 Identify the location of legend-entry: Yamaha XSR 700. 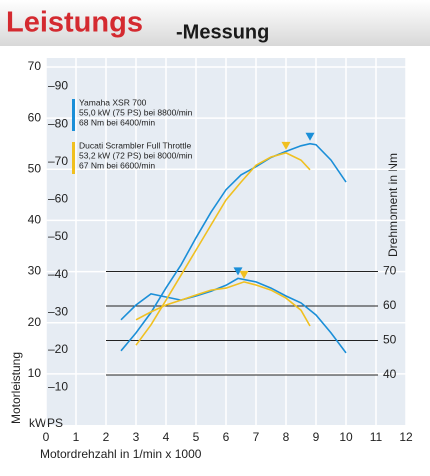
(113, 102).